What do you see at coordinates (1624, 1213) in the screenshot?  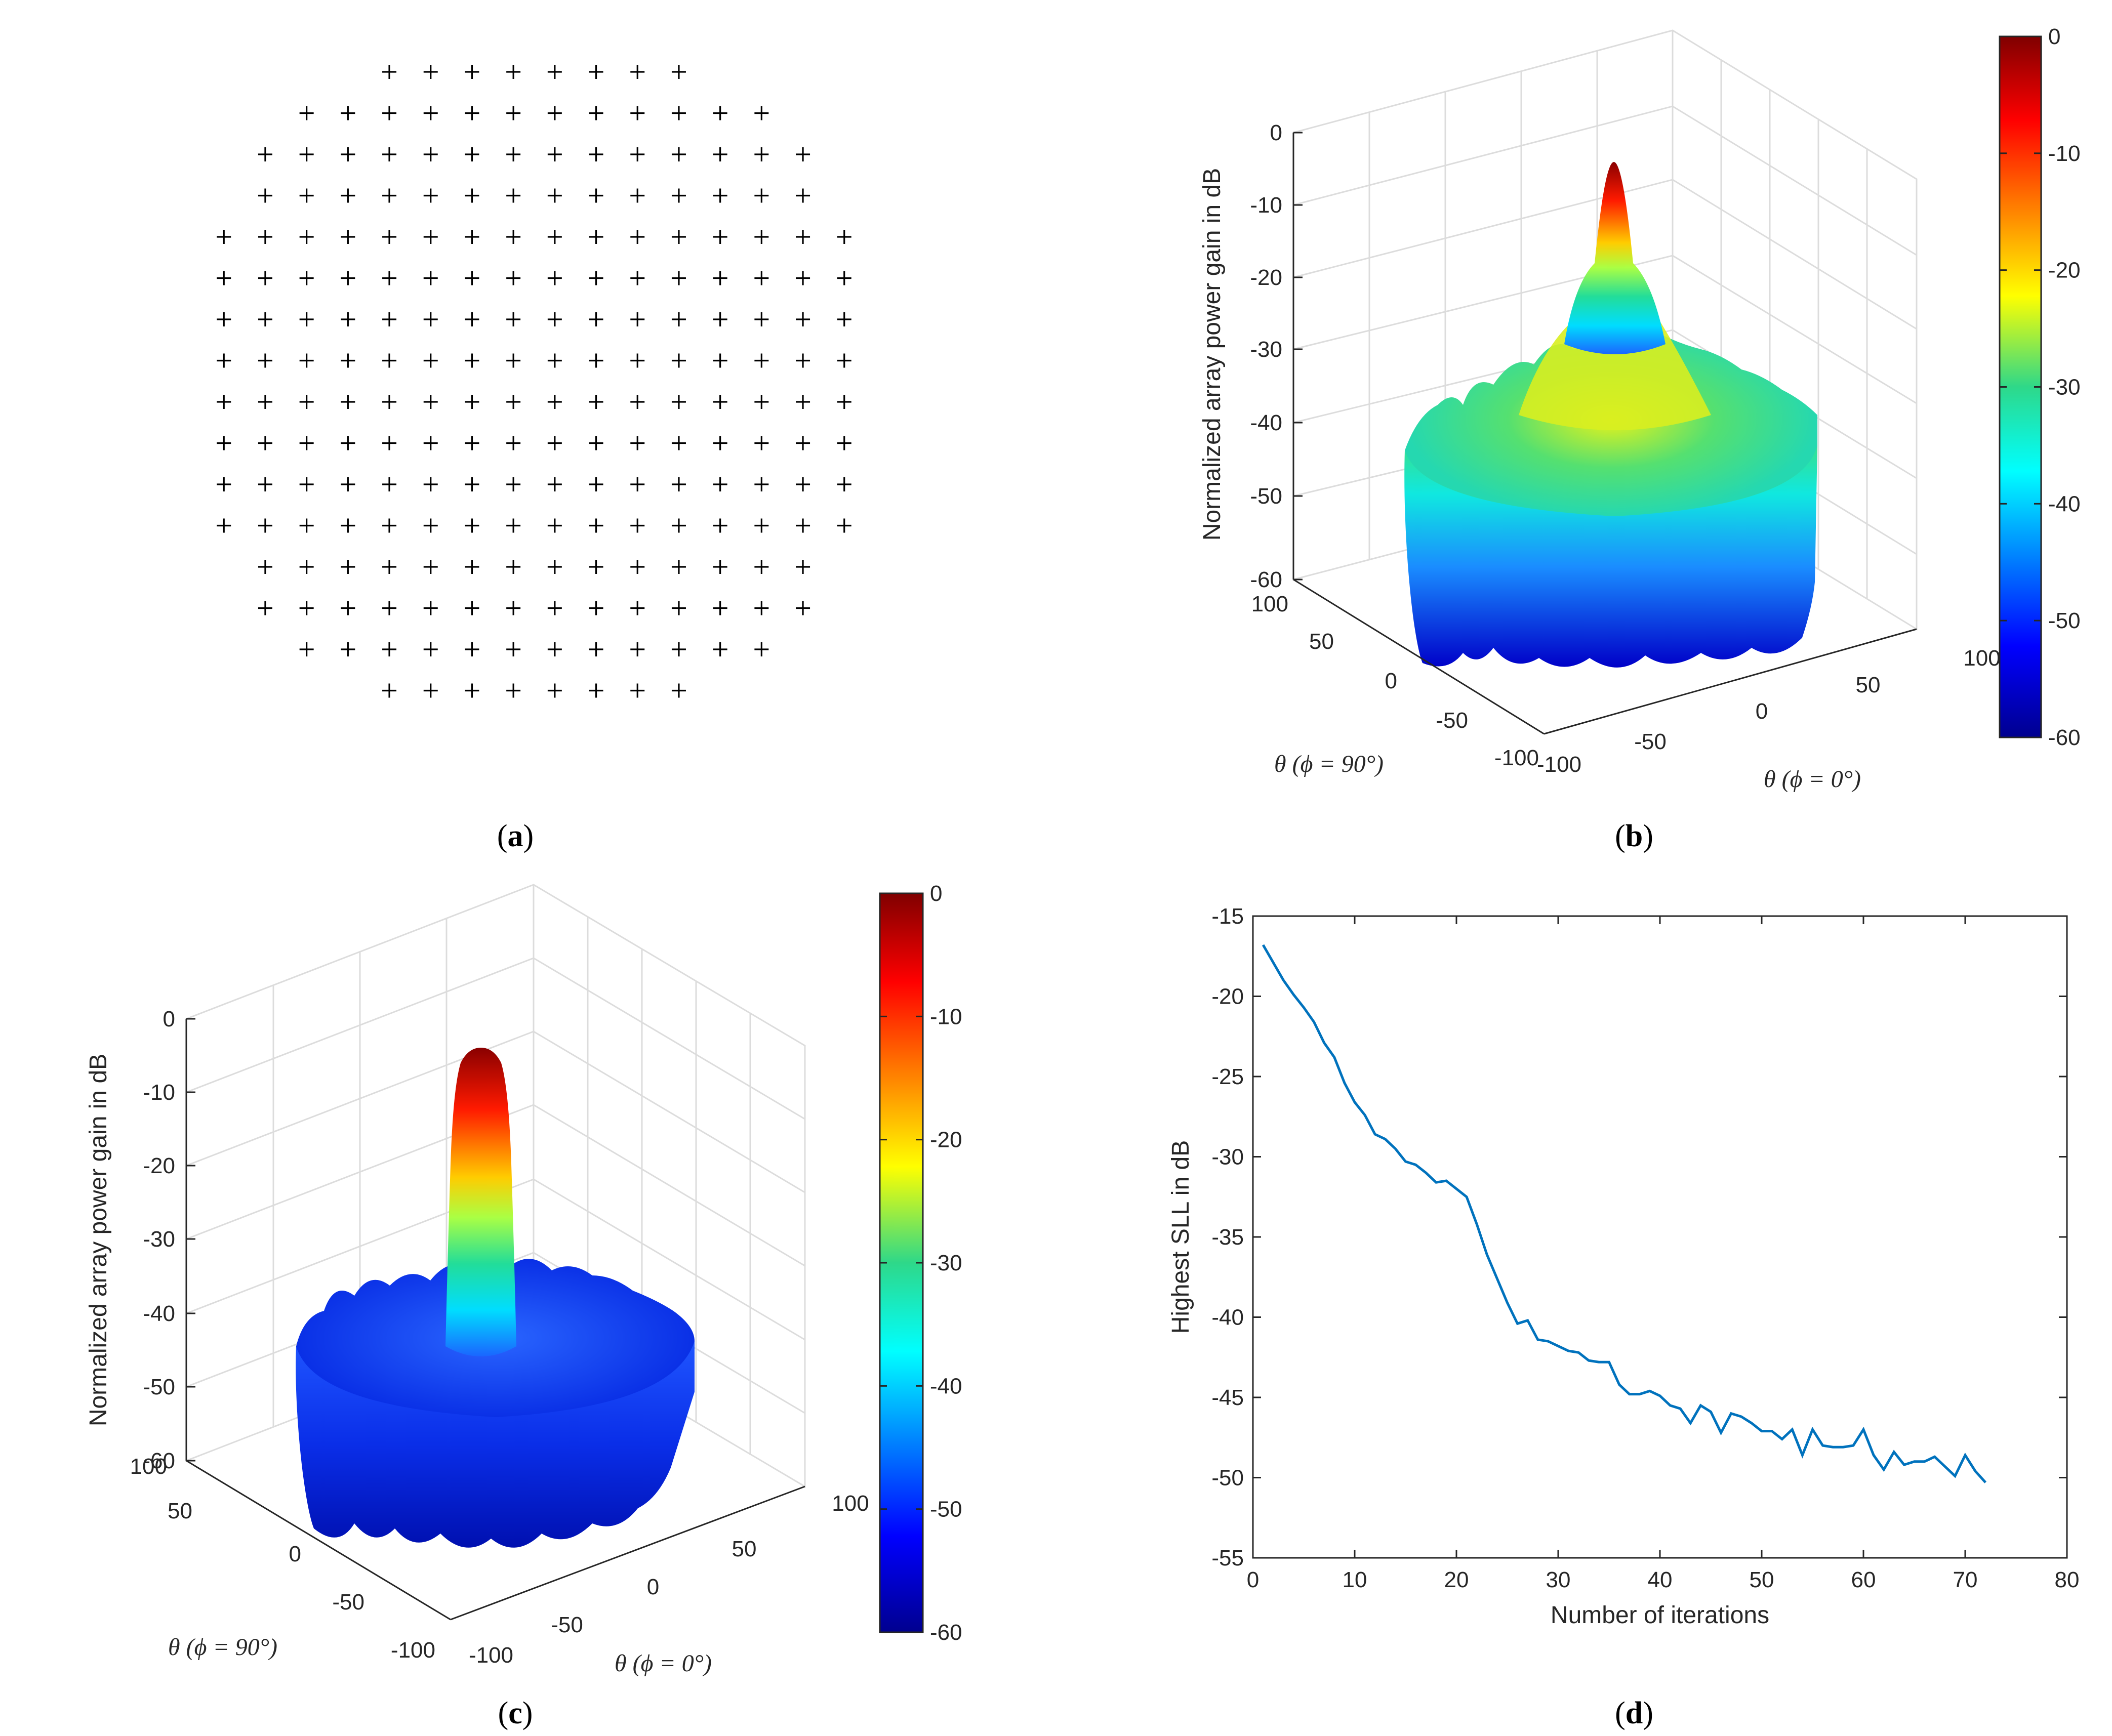 I see `panel-d-data-points` at bounding box center [1624, 1213].